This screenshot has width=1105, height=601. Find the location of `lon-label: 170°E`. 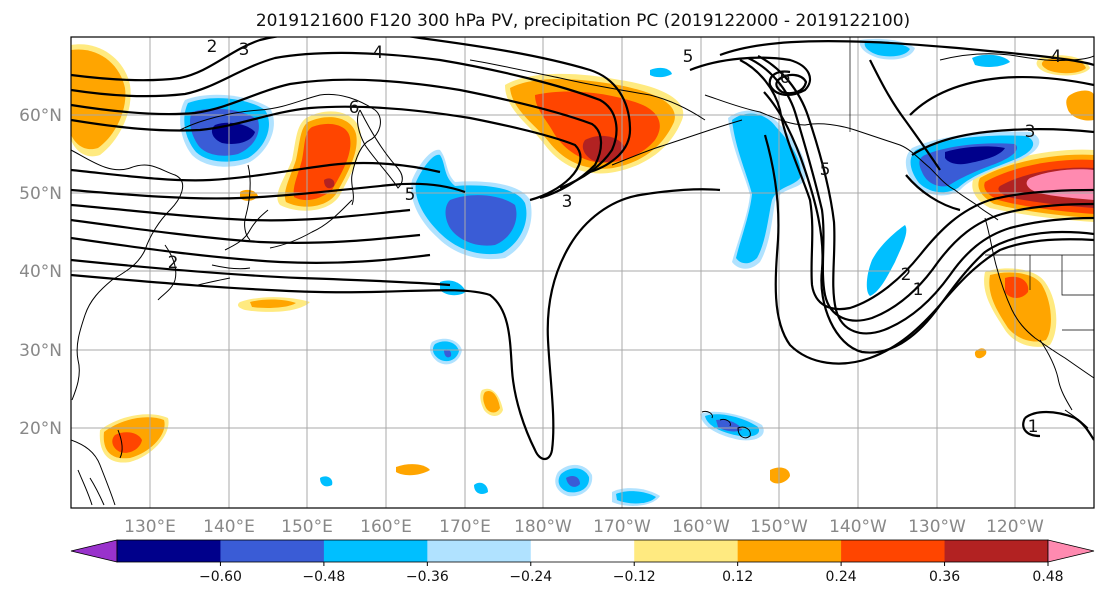

lon-label: 170°E is located at coordinates (465, 527).